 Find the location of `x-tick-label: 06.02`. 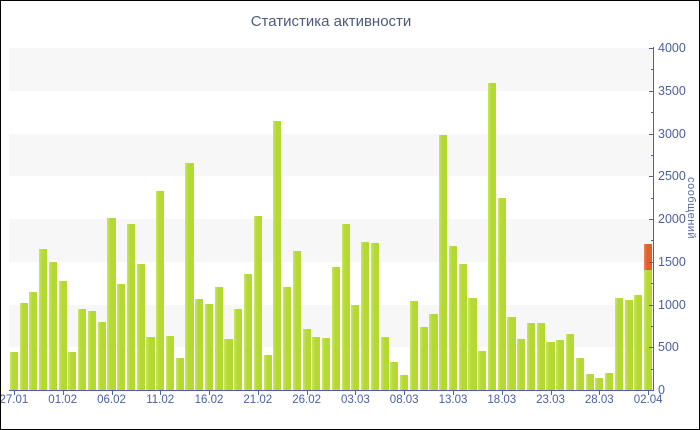

x-tick-label: 06.02 is located at coordinates (111, 400).